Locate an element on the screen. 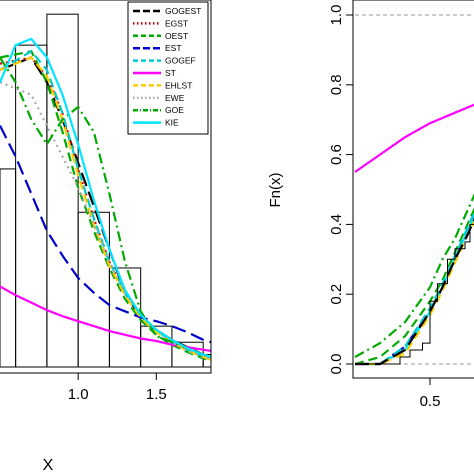 Image resolution: width=474 pixels, height=474 pixels. legend-label: GOGEF is located at coordinates (180, 61).